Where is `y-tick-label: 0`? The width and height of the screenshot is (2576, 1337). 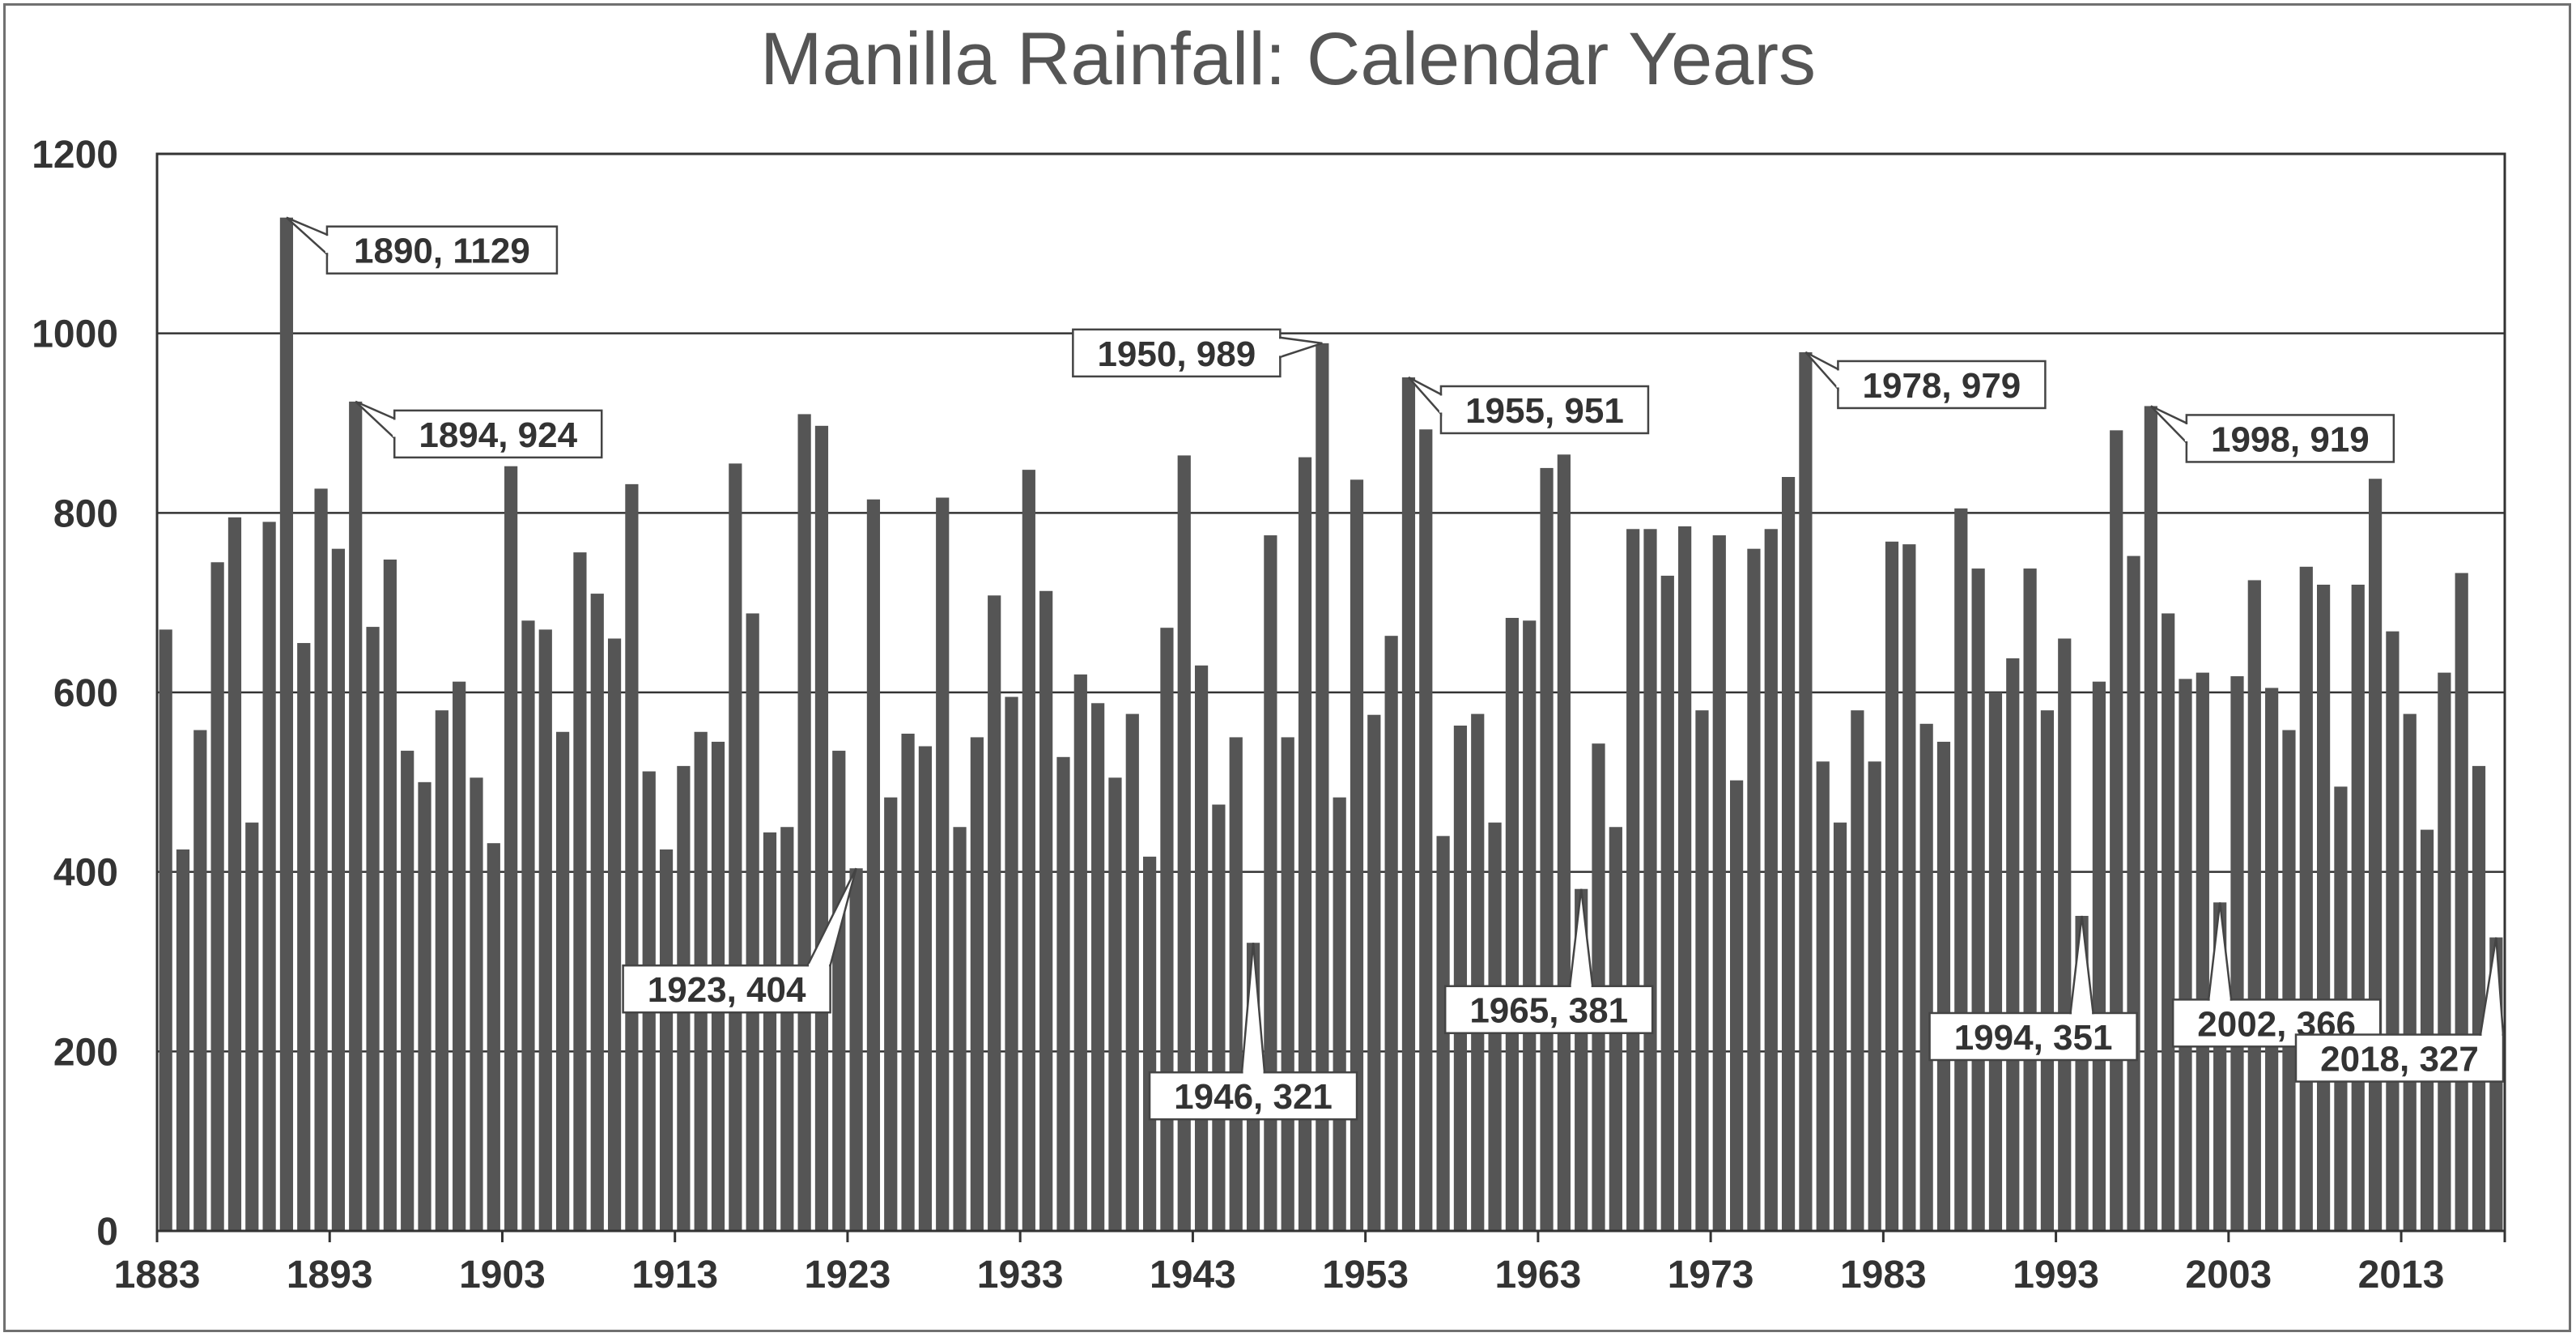
y-tick-label: 0 is located at coordinates (107, 1232).